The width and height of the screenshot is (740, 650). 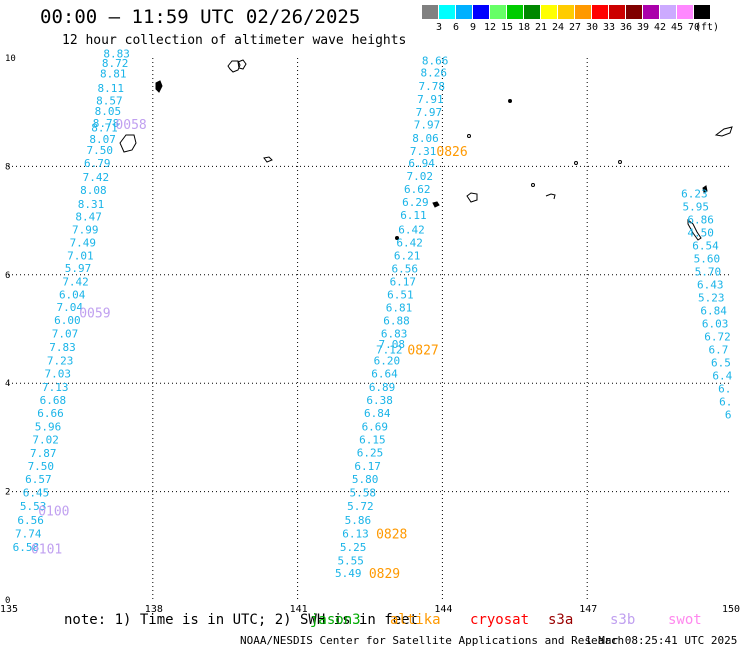 What do you see at coordinates (382, 387) in the screenshot?
I see `wave-height-value: 6.89` at bounding box center [382, 387].